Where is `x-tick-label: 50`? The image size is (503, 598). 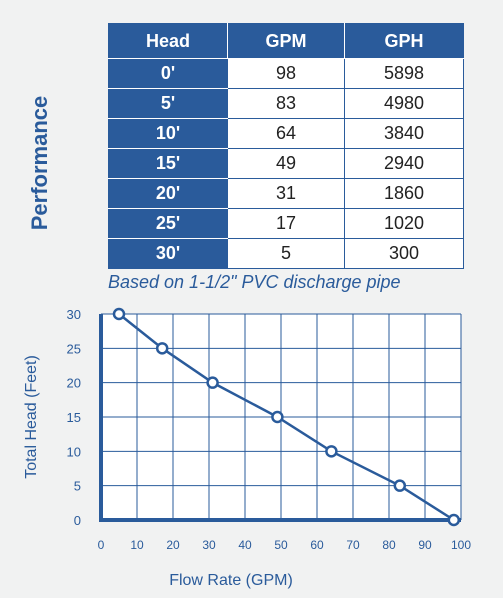
x-tick-label: 50 is located at coordinates (281, 545).